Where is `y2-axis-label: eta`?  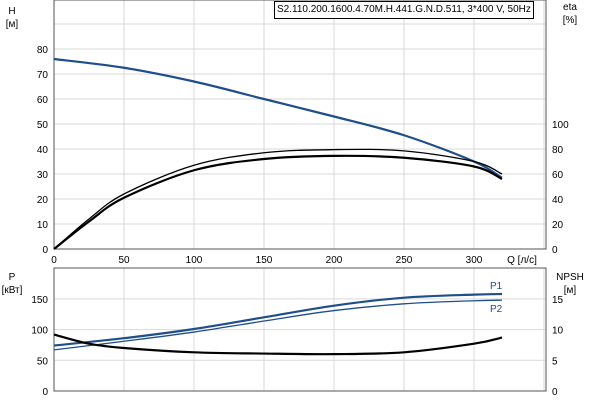 y2-axis-label: eta is located at coordinates (570, 7).